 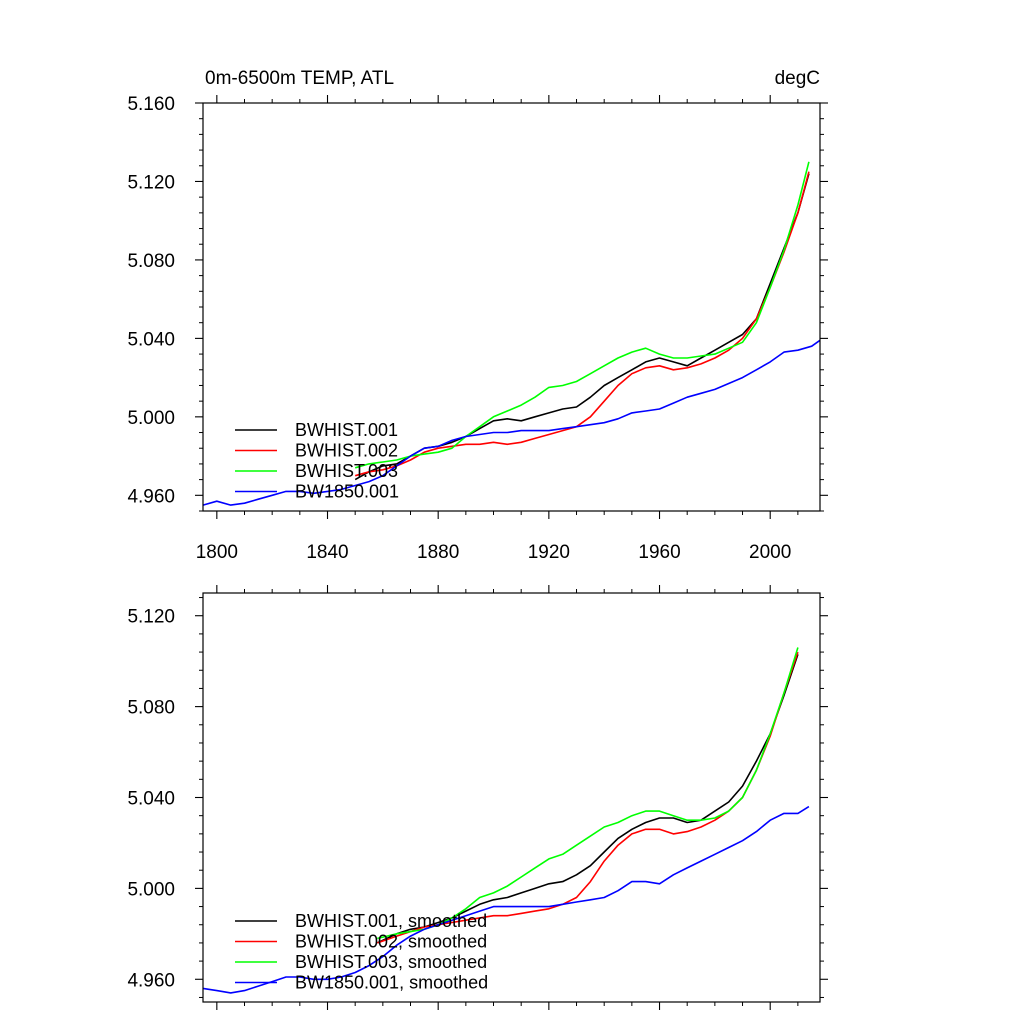 What do you see at coordinates (151, 104) in the screenshot?
I see `y-tick-label: 5.160` at bounding box center [151, 104].